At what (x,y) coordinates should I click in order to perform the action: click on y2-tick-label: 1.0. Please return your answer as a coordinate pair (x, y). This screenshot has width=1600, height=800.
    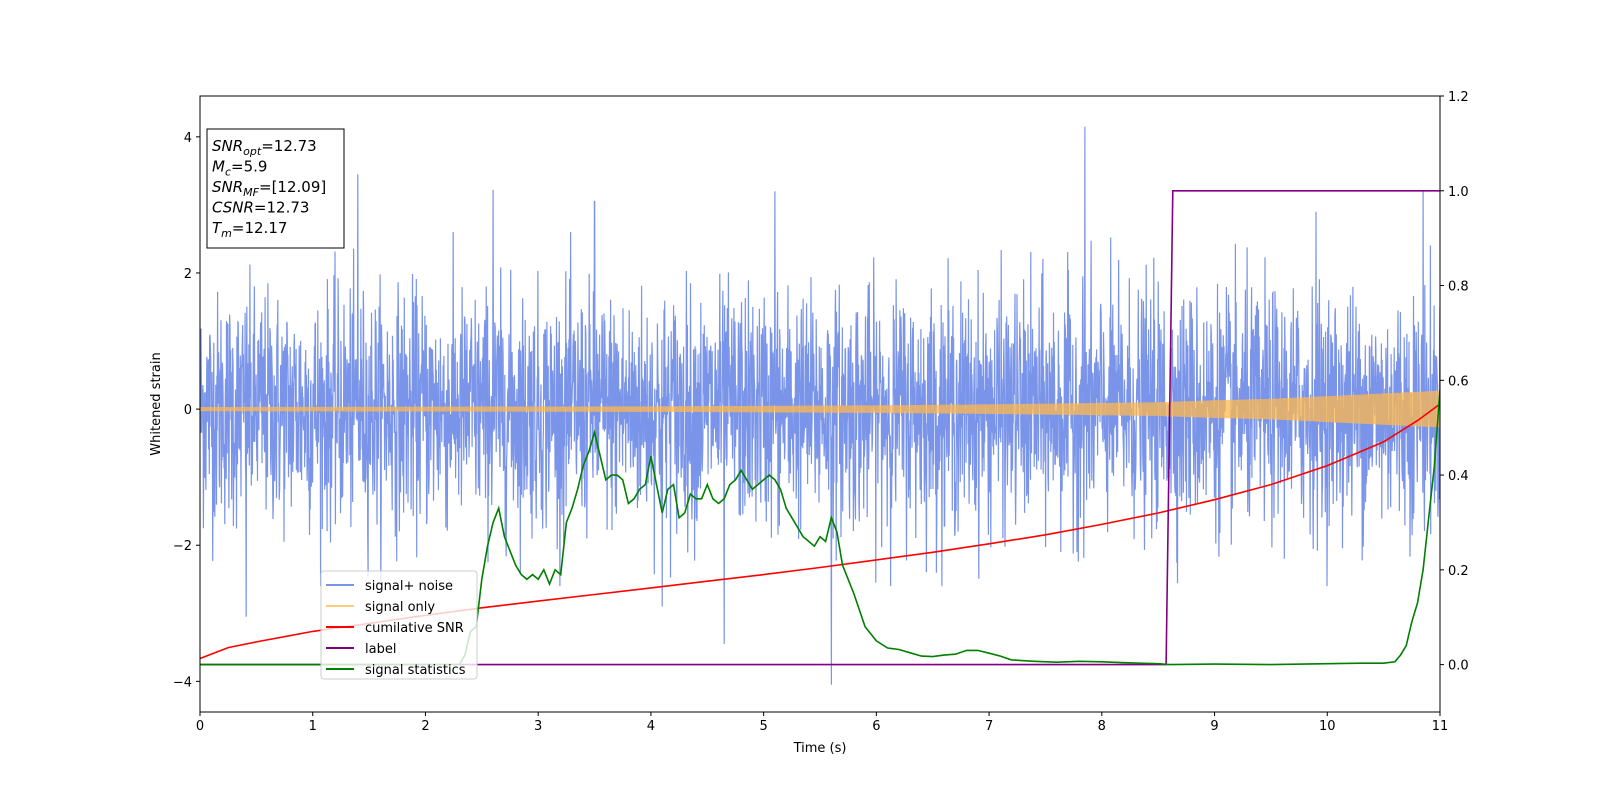
    Looking at the image, I should click on (1458, 192).